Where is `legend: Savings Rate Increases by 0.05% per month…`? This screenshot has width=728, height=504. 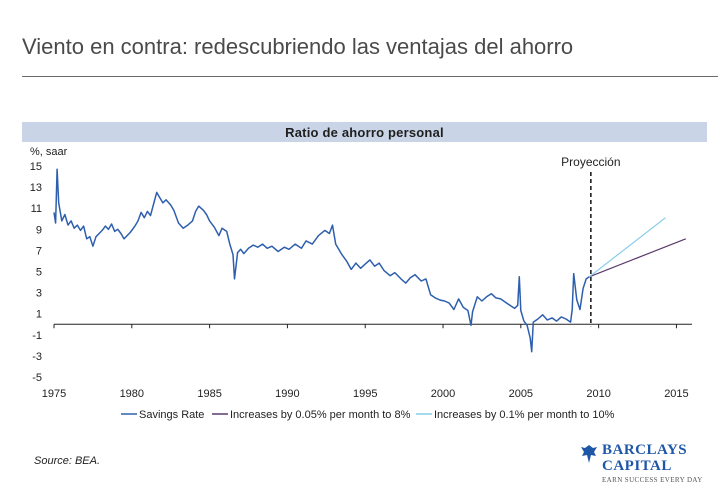
legend: Savings Rate Increases by 0.05% per month… is located at coordinates (368, 415).